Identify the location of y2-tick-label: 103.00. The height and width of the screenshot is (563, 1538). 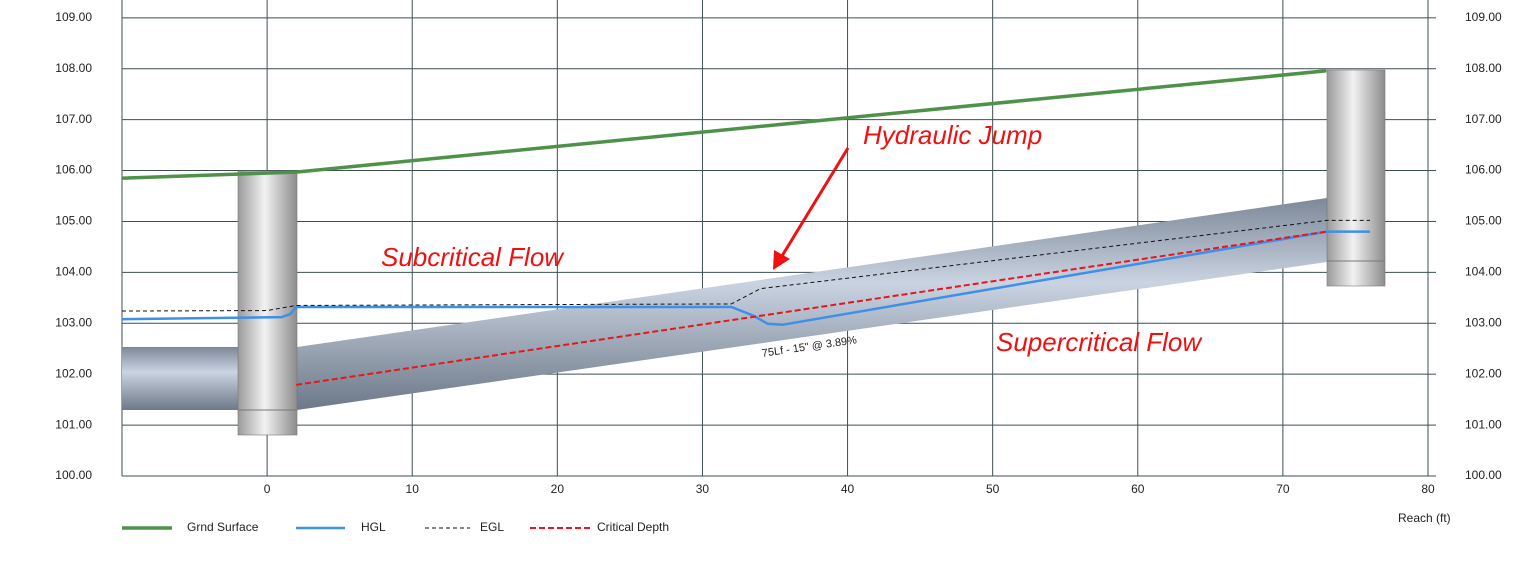
(1483, 322).